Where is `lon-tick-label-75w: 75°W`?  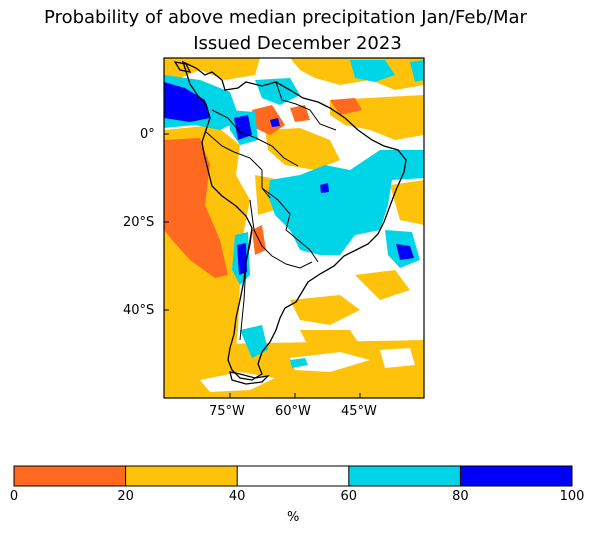 lon-tick-label-75w: 75°W is located at coordinates (227, 411).